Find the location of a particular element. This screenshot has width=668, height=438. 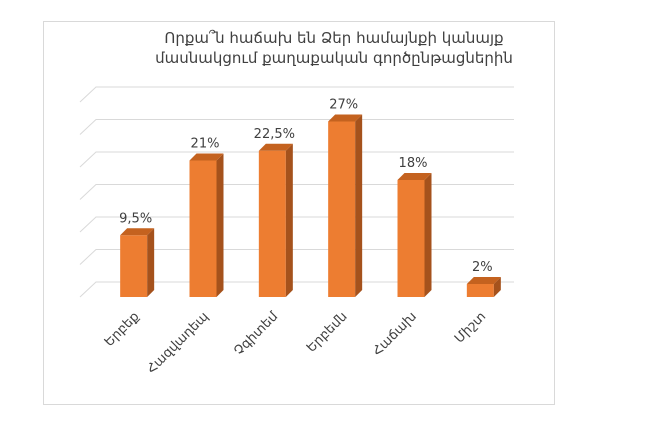

chart-title-line-1: Որքա՞ն հաճախ են Ձեր համայնքի կանայք is located at coordinates (334, 38).